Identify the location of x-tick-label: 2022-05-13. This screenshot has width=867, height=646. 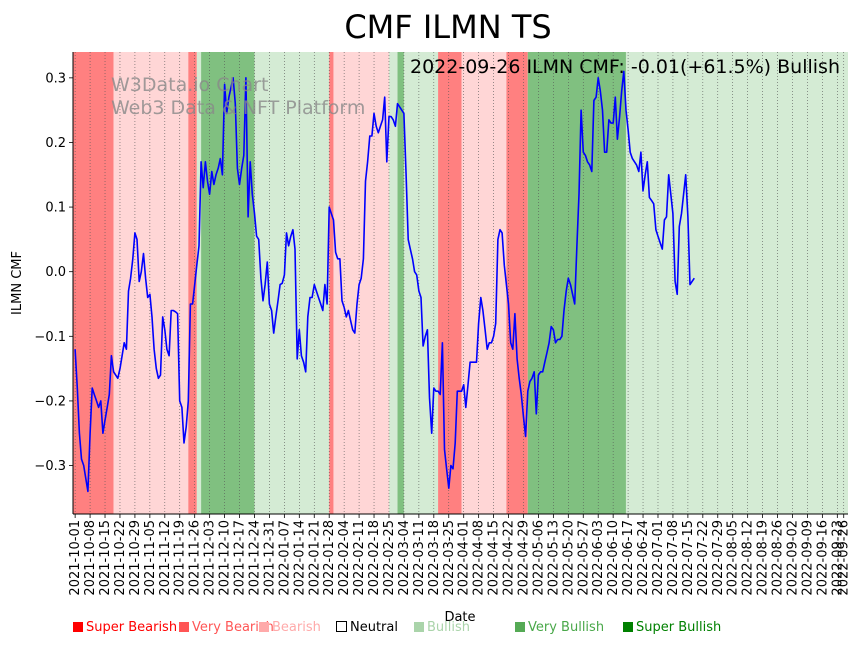
(553, 558).